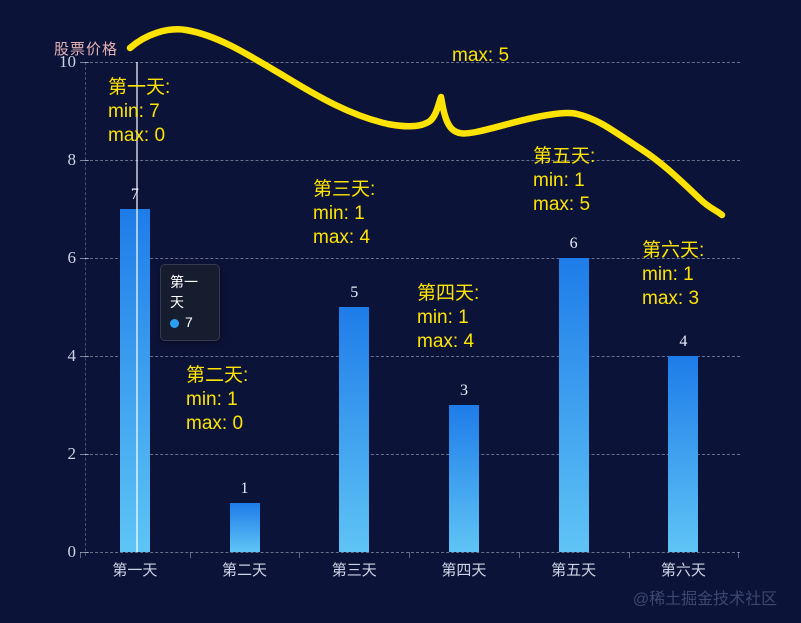  What do you see at coordinates (244, 527) in the screenshot?
I see `bar-第二天` at bounding box center [244, 527].